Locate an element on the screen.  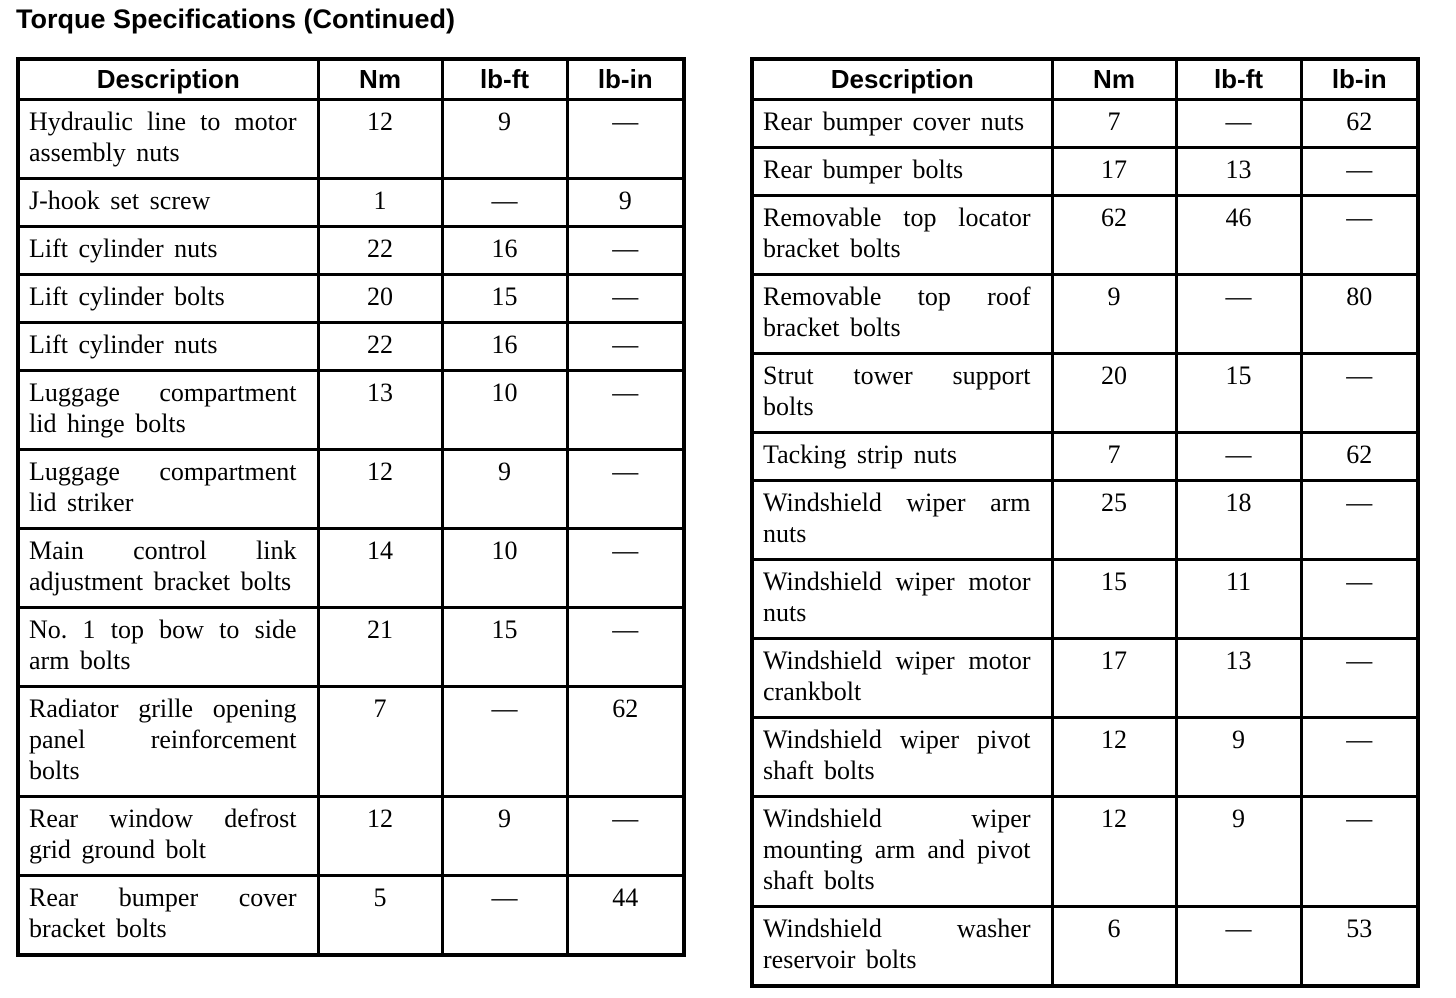
nm-value-cell: 7 is located at coordinates (1114, 123).